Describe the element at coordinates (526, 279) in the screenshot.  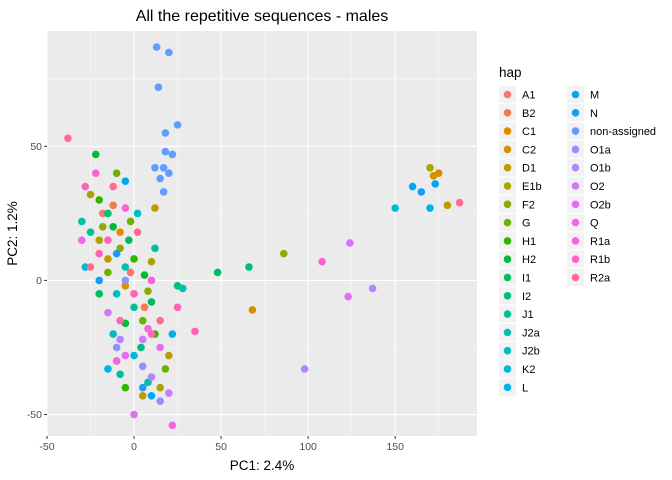
I see `legend-label: I1` at that location.